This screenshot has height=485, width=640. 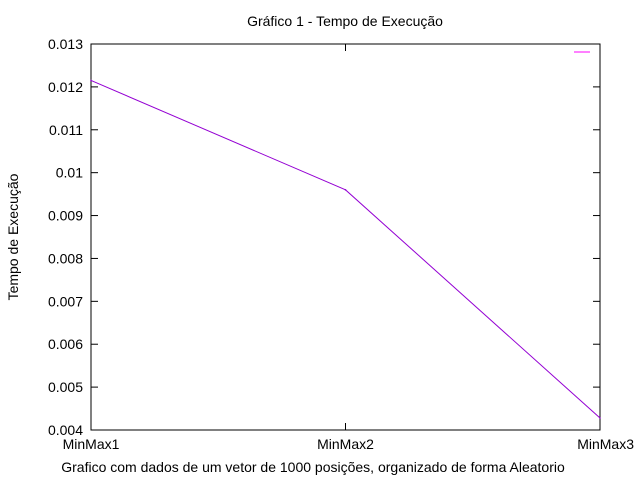 What do you see at coordinates (65, 387) in the screenshot?
I see `y-tick-label: 0.005` at bounding box center [65, 387].